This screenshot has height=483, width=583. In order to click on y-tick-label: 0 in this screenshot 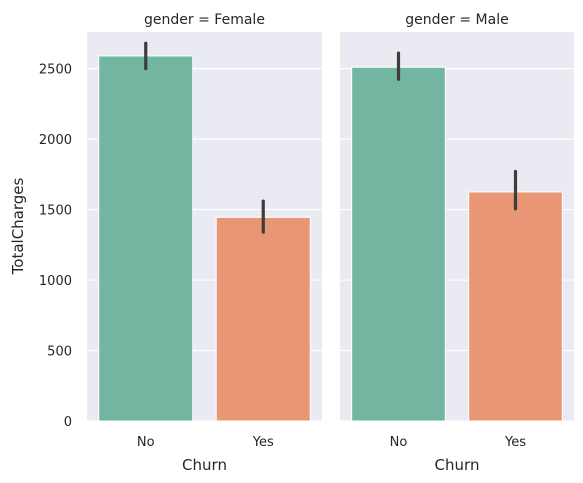, I will do `click(68, 422)`.